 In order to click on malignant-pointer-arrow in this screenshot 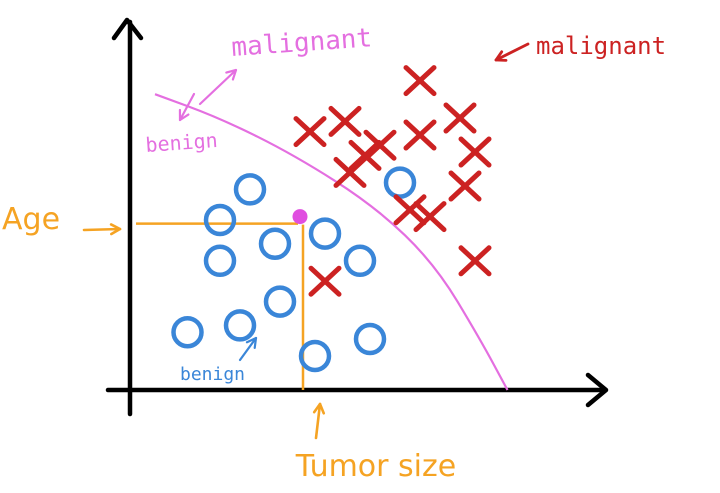, I will do `click(218, 87)`.